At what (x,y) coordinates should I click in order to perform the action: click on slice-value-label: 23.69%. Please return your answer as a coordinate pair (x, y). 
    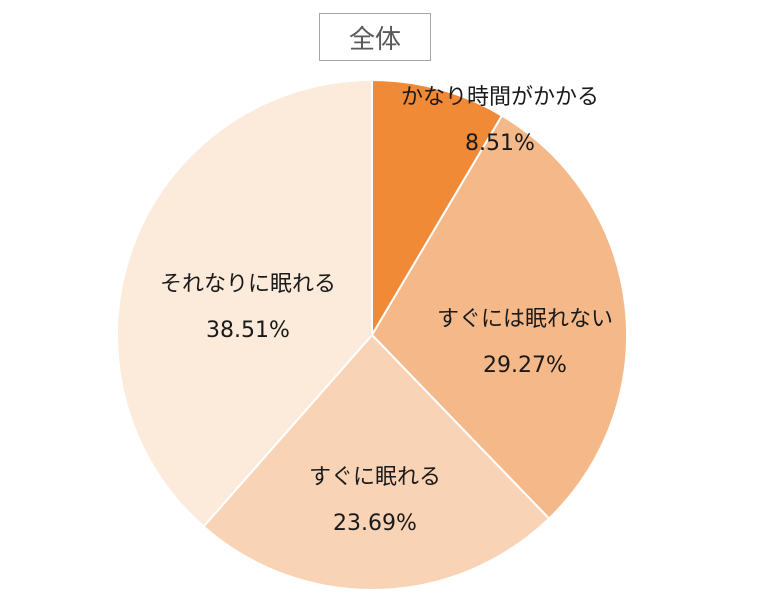
    Looking at the image, I should click on (375, 523).